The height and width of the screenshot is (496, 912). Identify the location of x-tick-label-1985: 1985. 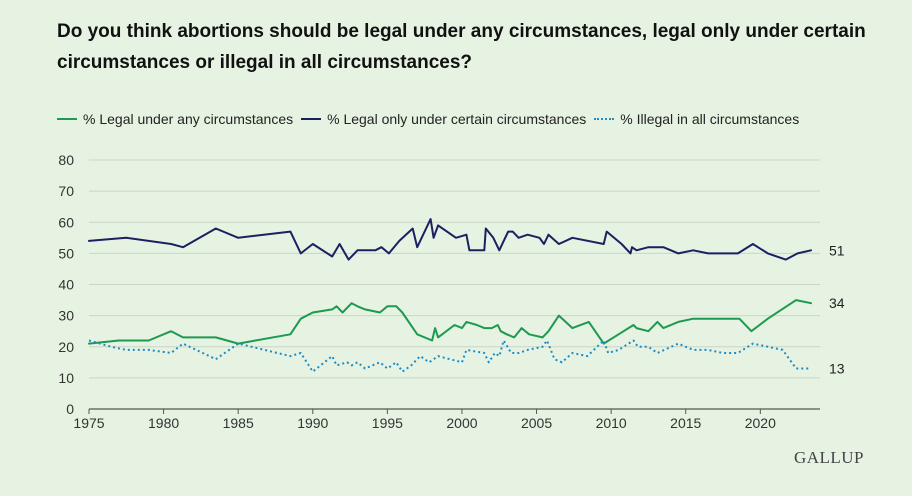
(238, 423).